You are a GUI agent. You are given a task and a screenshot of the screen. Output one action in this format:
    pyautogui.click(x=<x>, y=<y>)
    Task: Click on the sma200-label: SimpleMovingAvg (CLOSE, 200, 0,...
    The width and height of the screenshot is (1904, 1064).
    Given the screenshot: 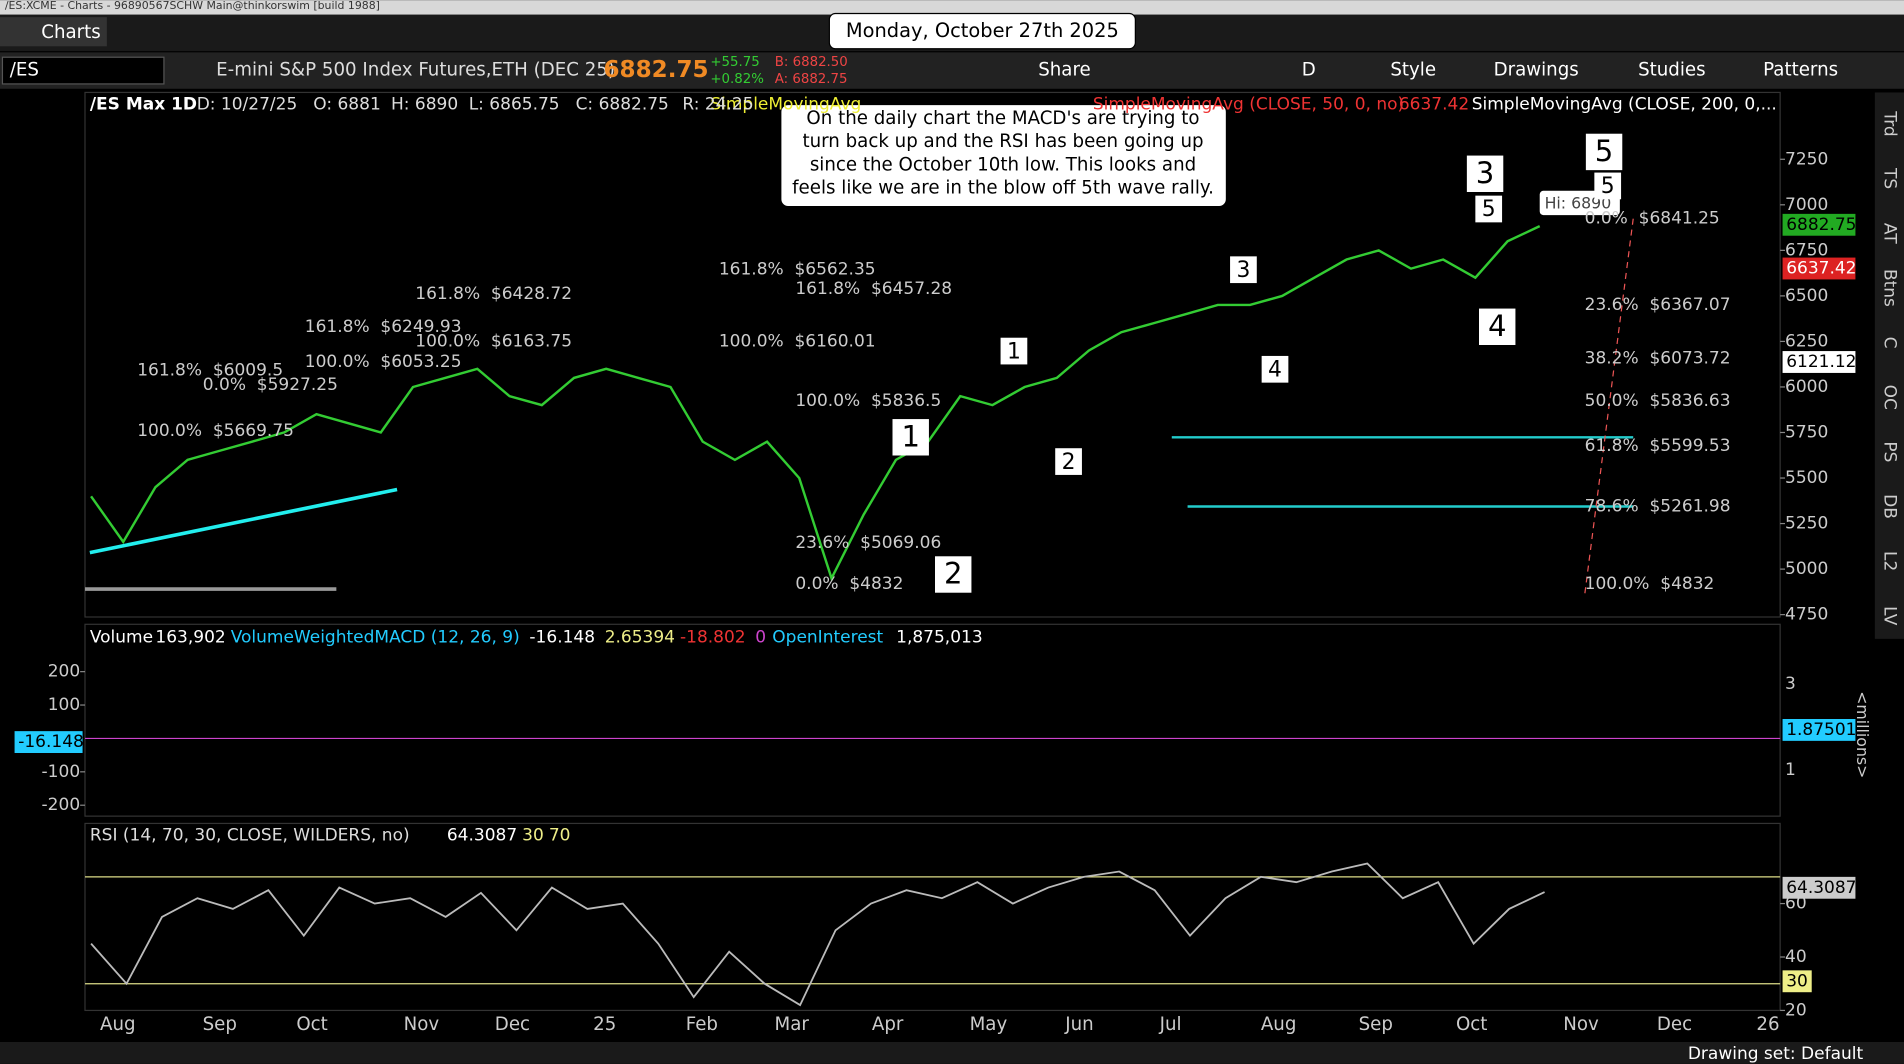 What is the action you would take?
    pyautogui.click(x=1624, y=105)
    